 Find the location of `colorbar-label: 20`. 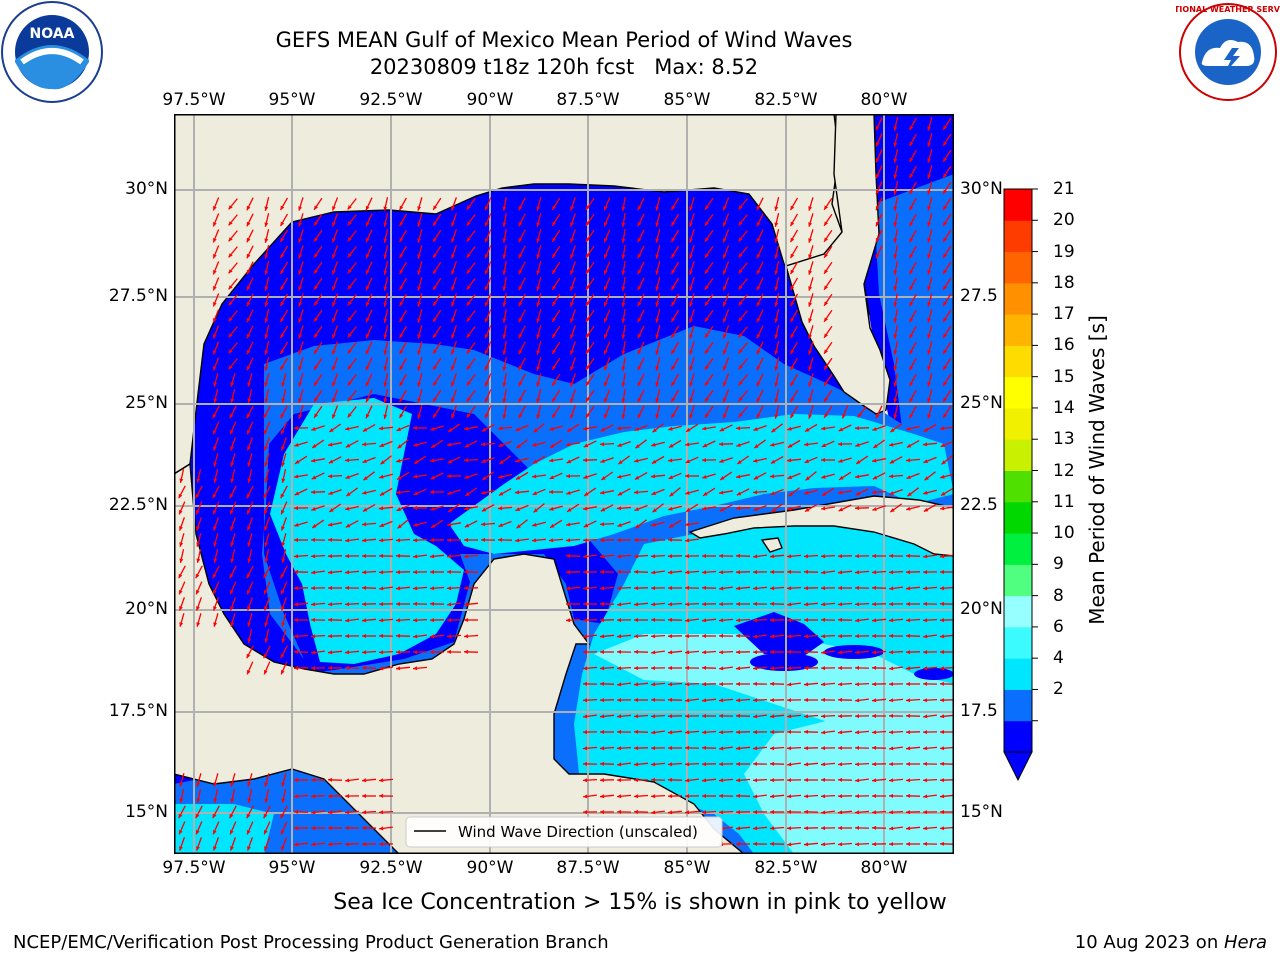

colorbar-label: 20 is located at coordinates (1064, 220).